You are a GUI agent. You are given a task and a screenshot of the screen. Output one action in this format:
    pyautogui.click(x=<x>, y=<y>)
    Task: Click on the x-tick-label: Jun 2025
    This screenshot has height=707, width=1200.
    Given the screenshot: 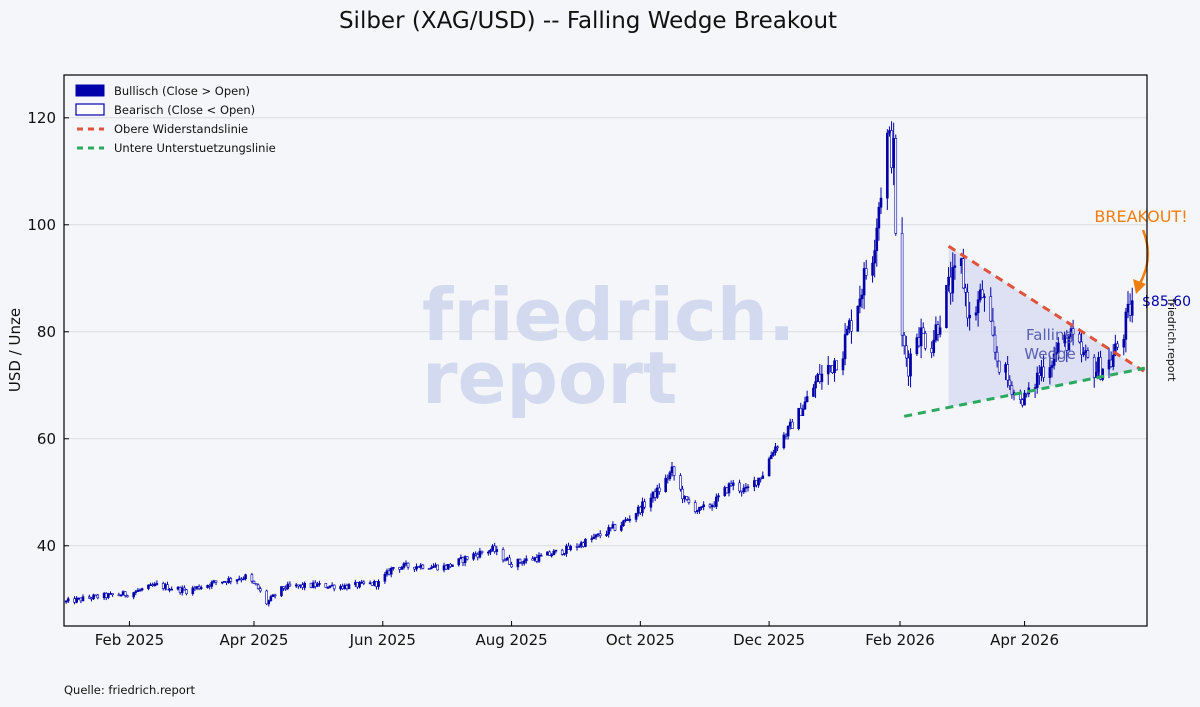 What is the action you would take?
    pyautogui.click(x=382, y=640)
    